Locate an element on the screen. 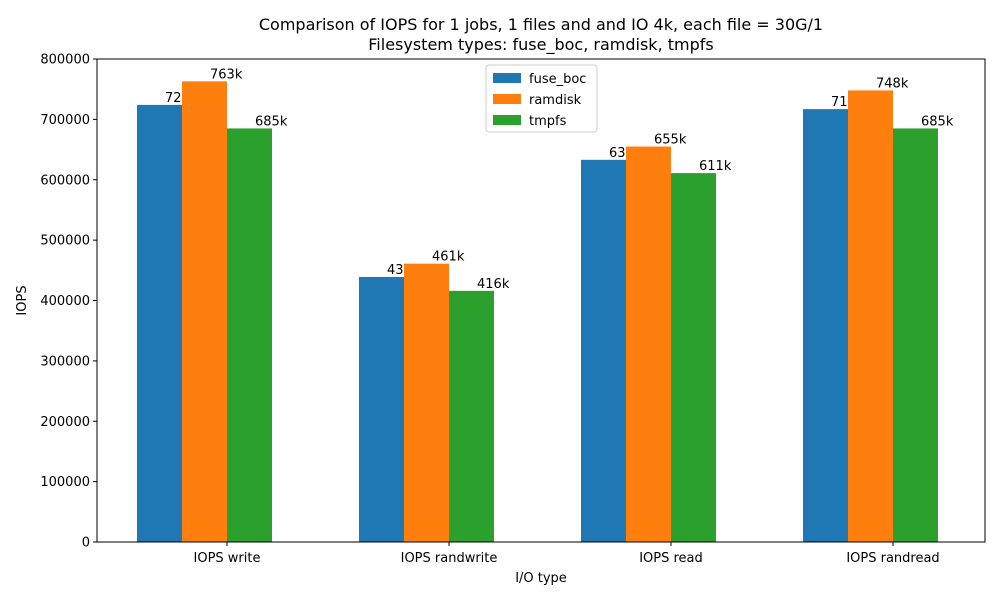 Image resolution: width=1000 pixels, height=604 pixels. data-label-tmpfs-2: 611k is located at coordinates (715, 166).